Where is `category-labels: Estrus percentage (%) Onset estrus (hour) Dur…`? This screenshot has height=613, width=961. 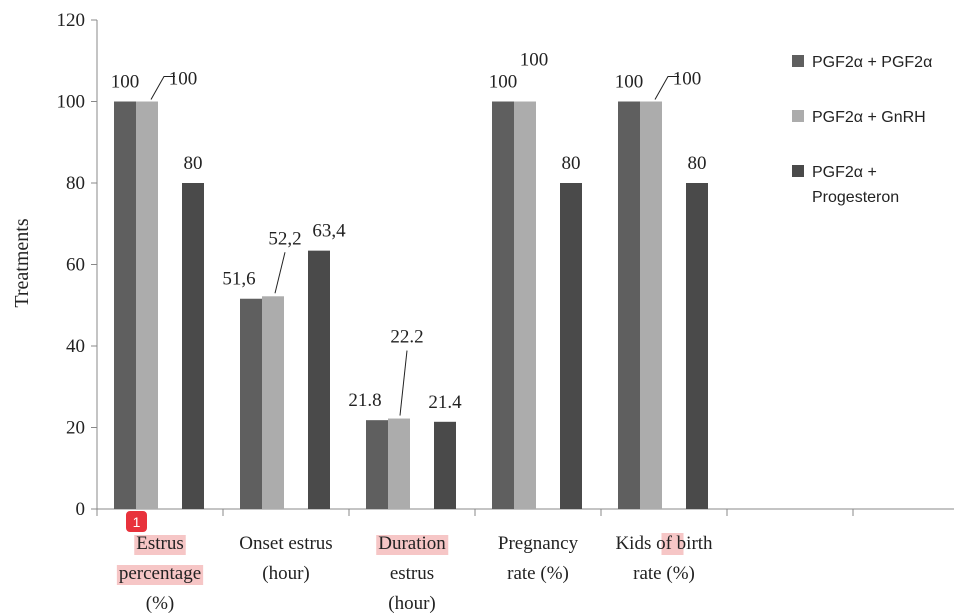 category-labels: Estrus percentage (%) Onset estrus (hour) Dur… is located at coordinates (414, 562).